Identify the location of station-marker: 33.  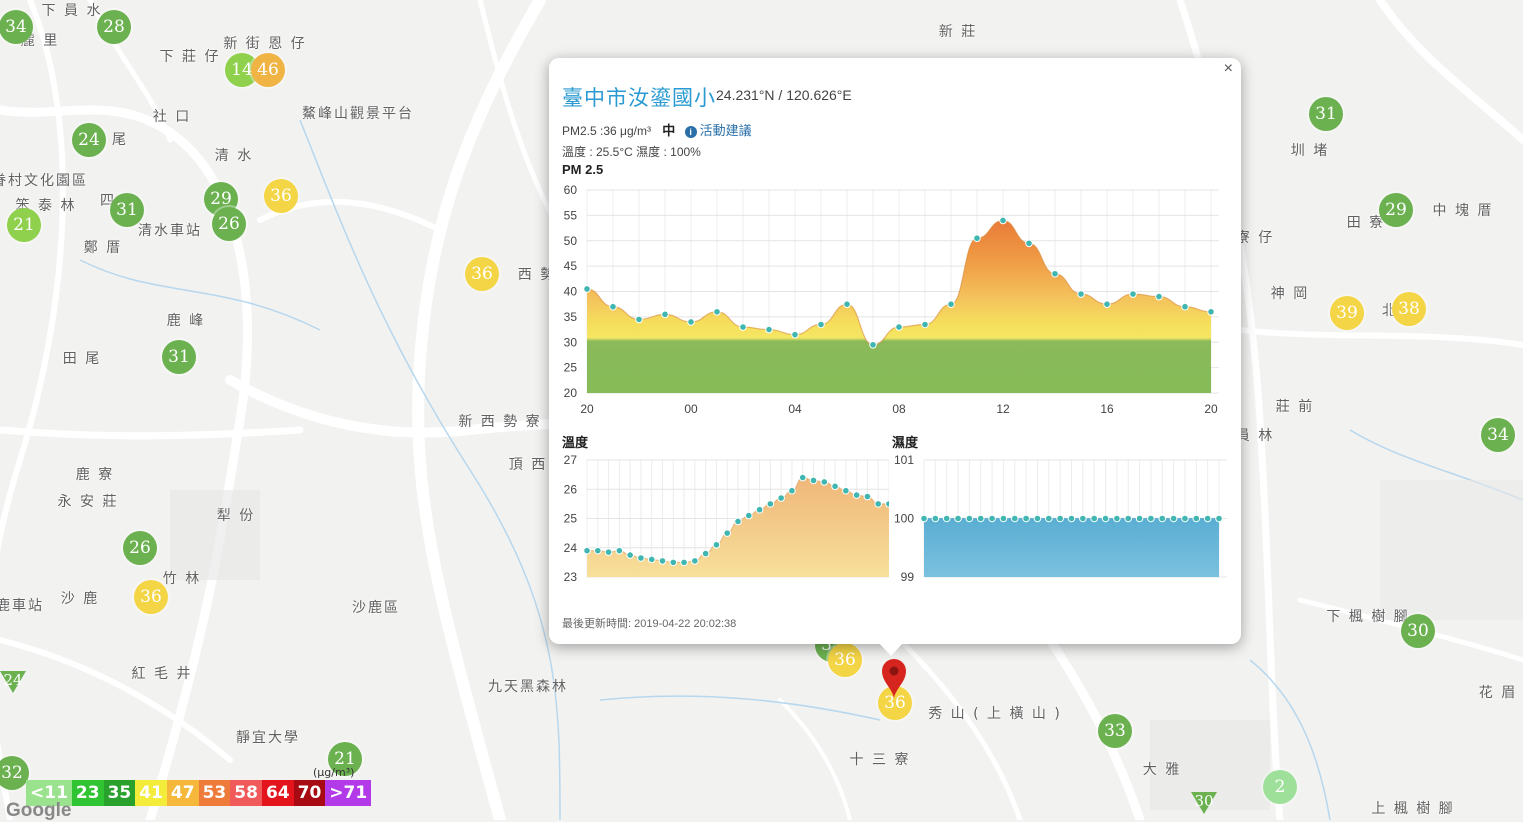
(1115, 731).